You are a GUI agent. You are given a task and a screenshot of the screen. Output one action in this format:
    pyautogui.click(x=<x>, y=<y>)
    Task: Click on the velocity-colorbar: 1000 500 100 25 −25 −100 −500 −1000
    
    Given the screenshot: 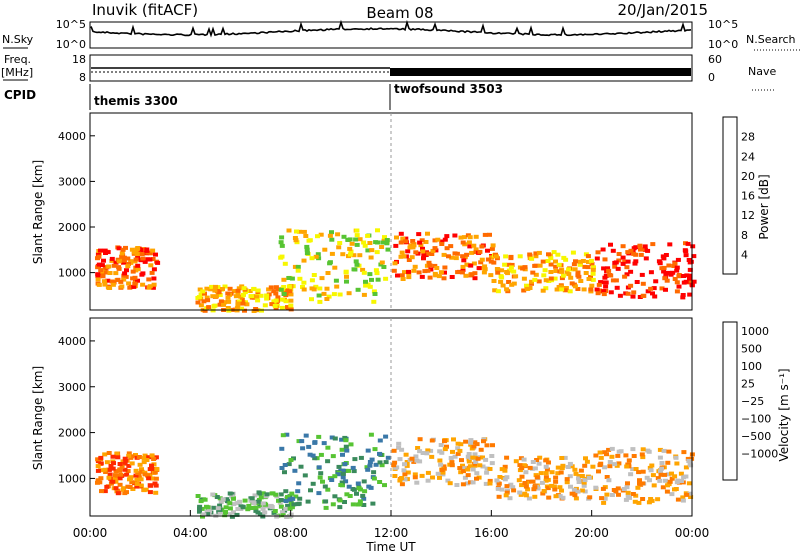 What is the action you would take?
    pyautogui.click(x=750, y=401)
    